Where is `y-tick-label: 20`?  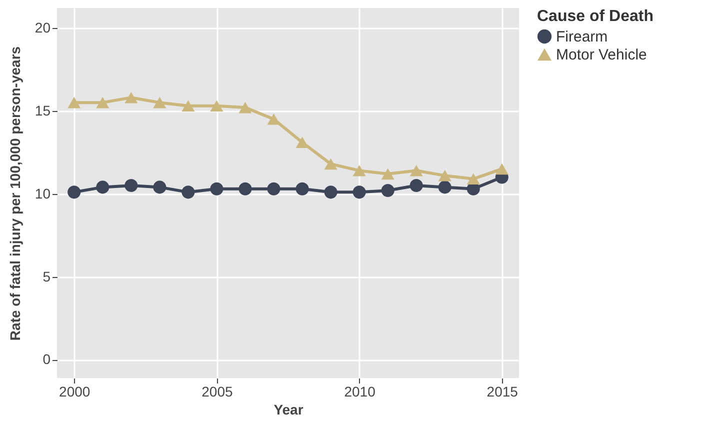
y-tick-label: 20 is located at coordinates (42, 27).